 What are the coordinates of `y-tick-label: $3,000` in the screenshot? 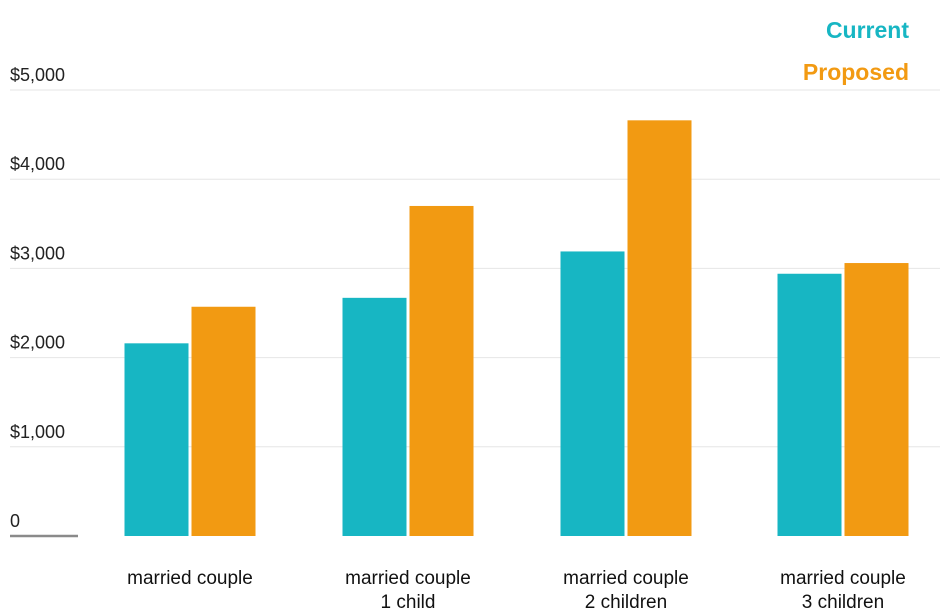 It's located at (37, 253).